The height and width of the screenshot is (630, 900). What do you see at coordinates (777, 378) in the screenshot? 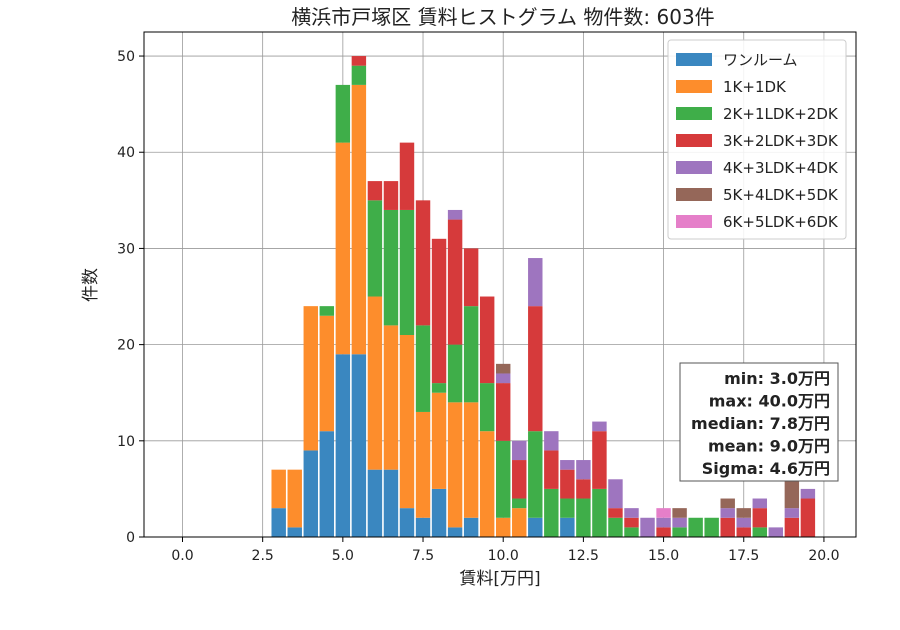
I see `stats-line: min: 3.0万円` at bounding box center [777, 378].